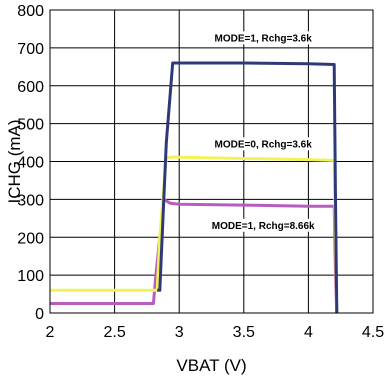 The image size is (387, 380). I want to click on x-tick-label: 2, so click(50, 332).